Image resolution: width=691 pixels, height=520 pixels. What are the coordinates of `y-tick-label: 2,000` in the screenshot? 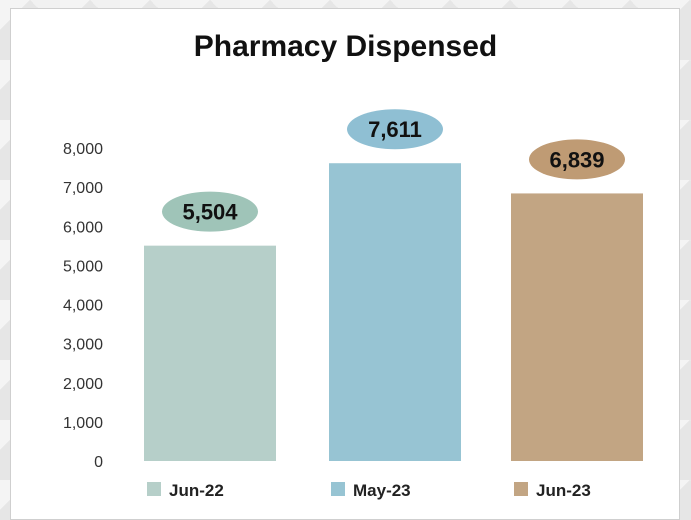 It's located at (83, 384).